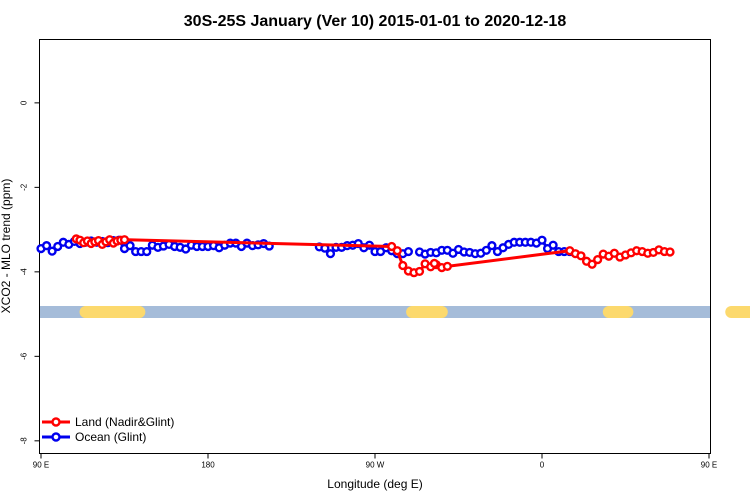 The image size is (750, 500). What do you see at coordinates (24, 441) in the screenshot?
I see `y-tick-label-4: -8` at bounding box center [24, 441].